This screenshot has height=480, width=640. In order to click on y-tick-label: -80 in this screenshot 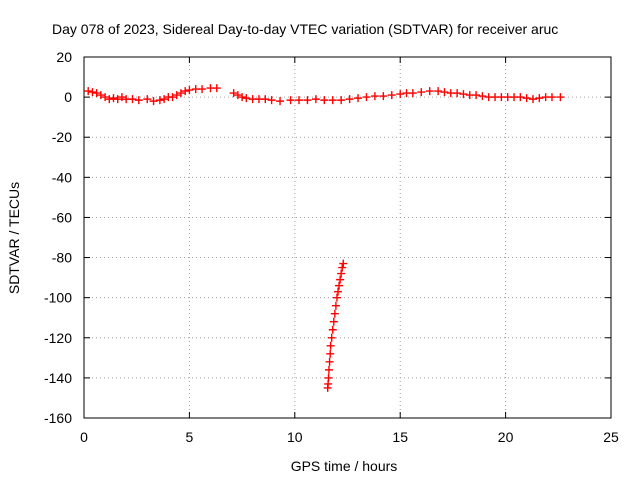, I will do `click(62, 258)`.